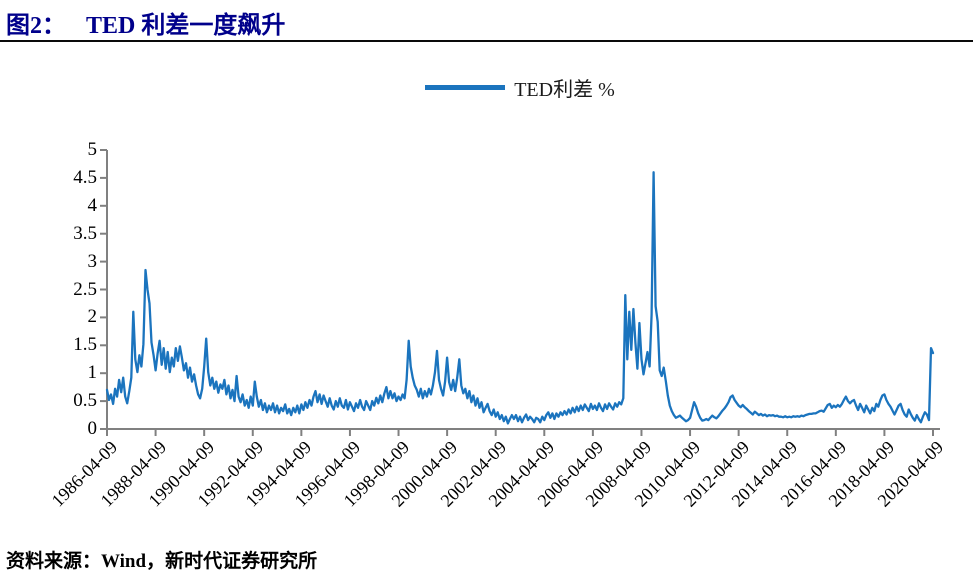  I want to click on figure-title: 图2： TED 利差一度飙升, so click(145, 22).